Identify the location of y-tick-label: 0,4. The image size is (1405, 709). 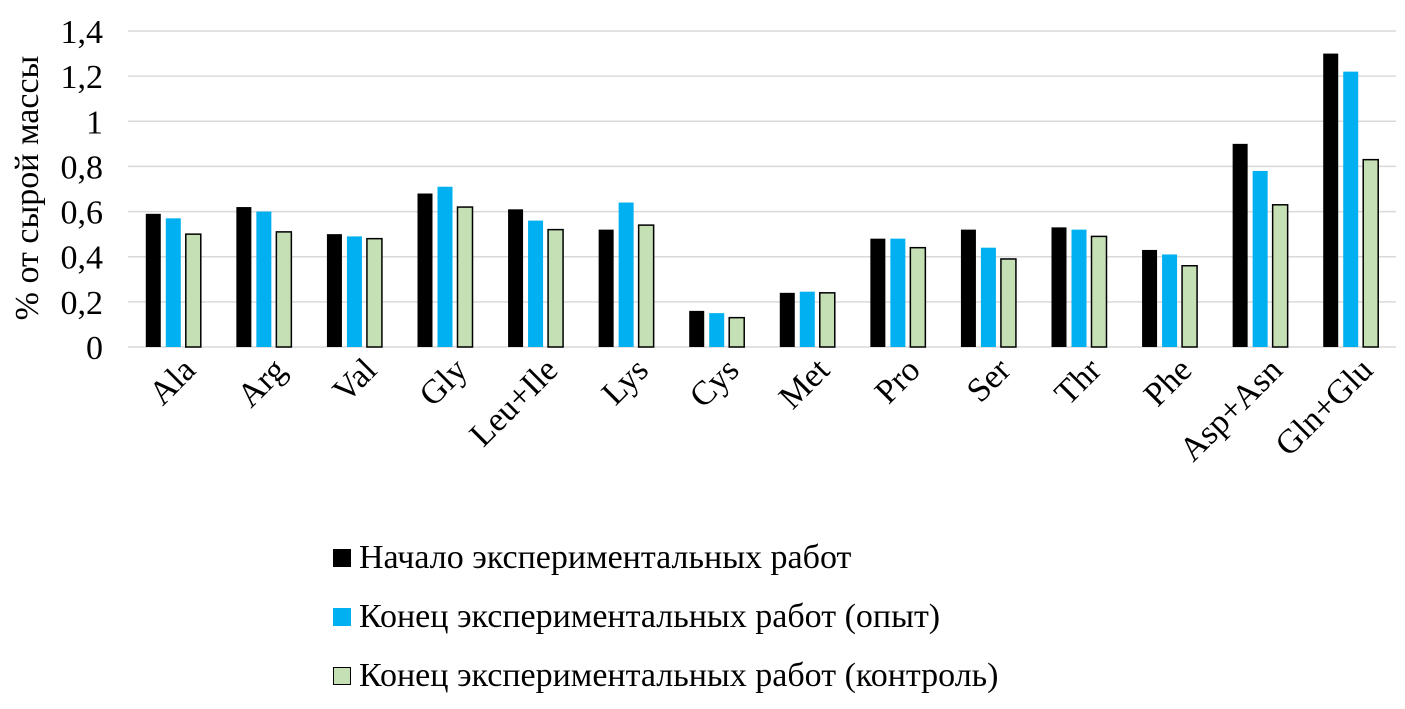
(82, 258).